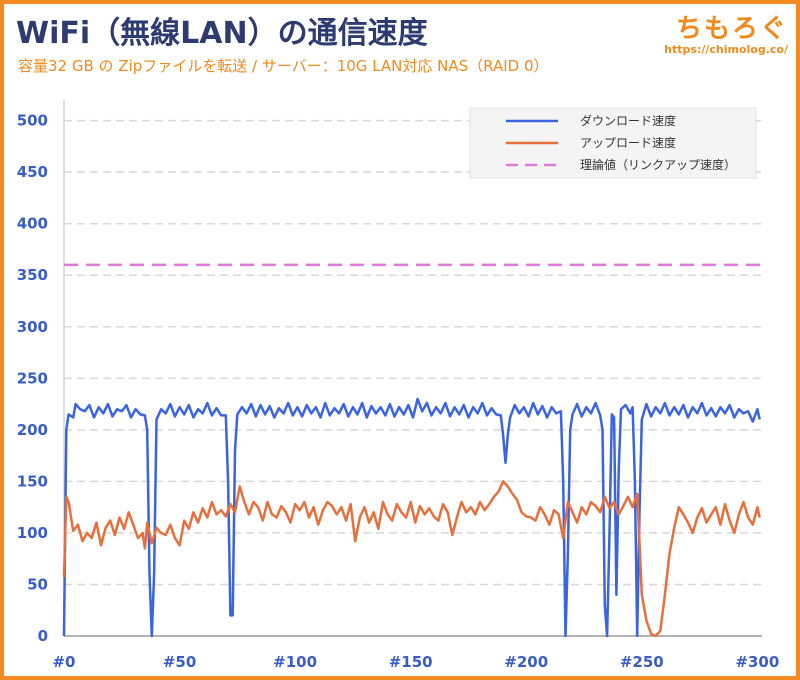 This screenshot has width=800, height=680. I want to click on x-tick-label: #250, so click(642, 662).